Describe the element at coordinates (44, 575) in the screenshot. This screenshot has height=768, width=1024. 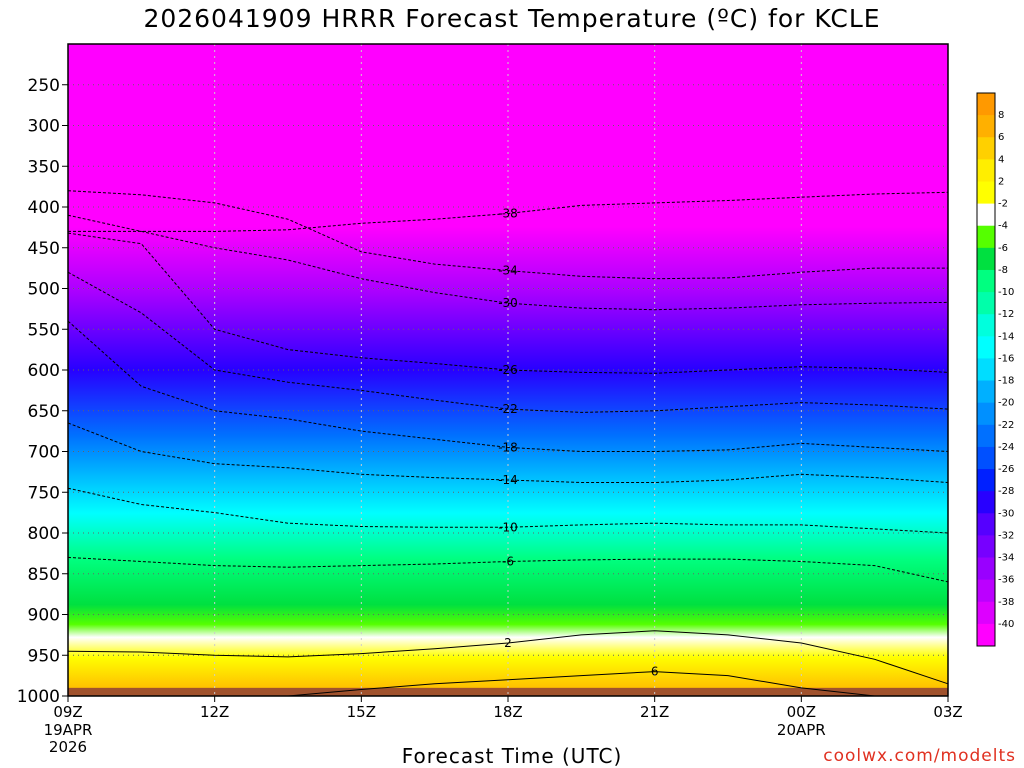
I see `y-tick-label: 850` at that location.